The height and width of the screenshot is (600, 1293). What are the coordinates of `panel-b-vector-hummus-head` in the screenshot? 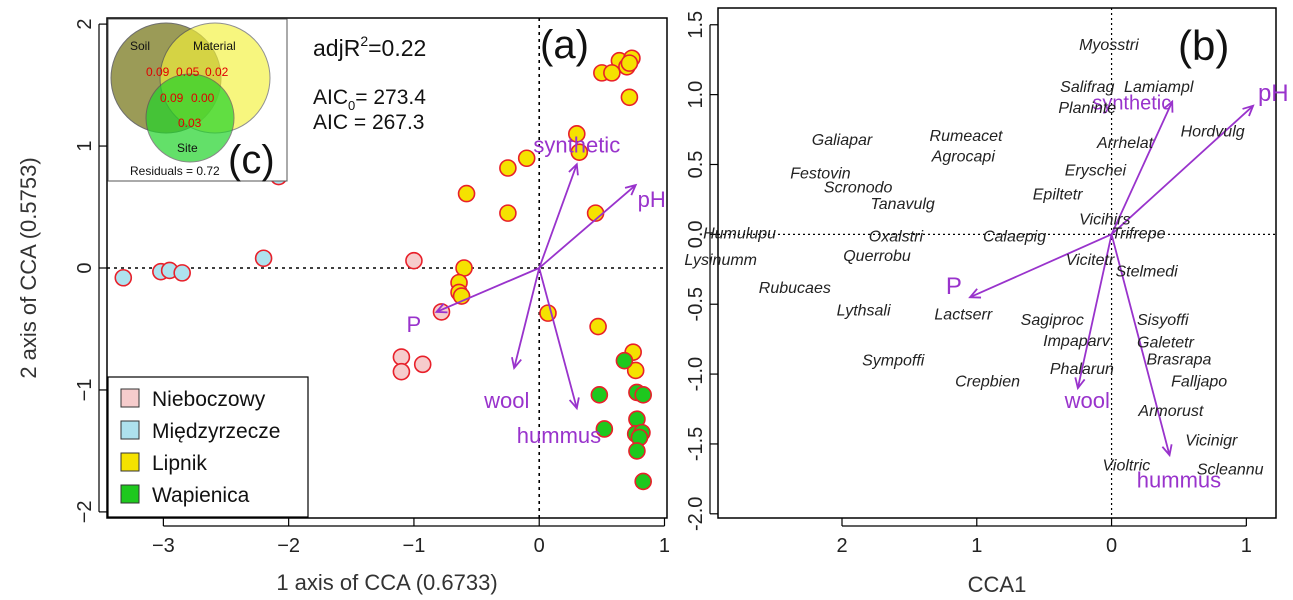 It's located at (1167, 451).